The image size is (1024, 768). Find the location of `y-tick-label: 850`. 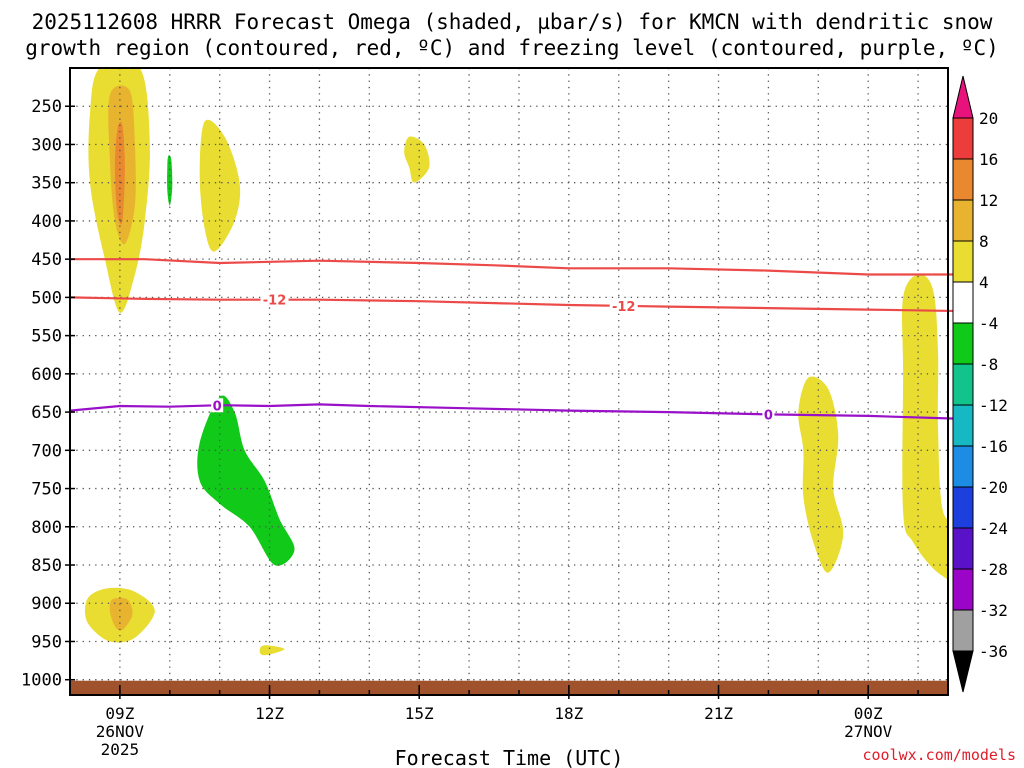

y-tick-label: 850 is located at coordinates (46, 566).